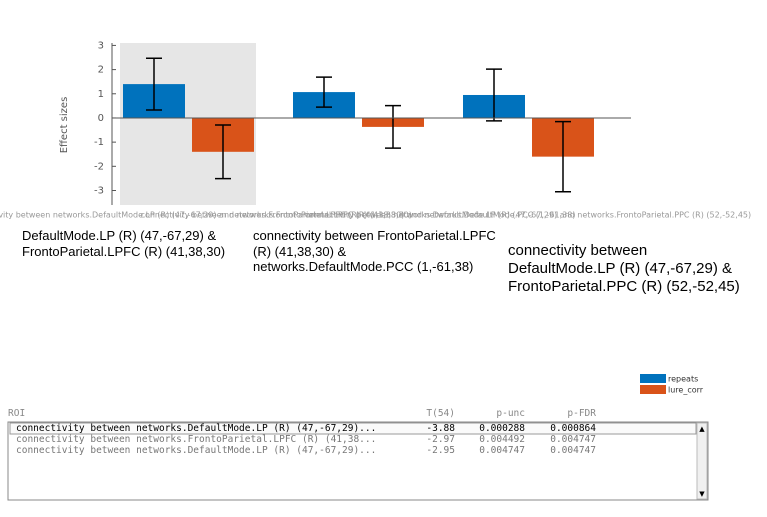 This screenshot has width=767, height=517. I want to click on y-tick-label: 2, so click(101, 70).